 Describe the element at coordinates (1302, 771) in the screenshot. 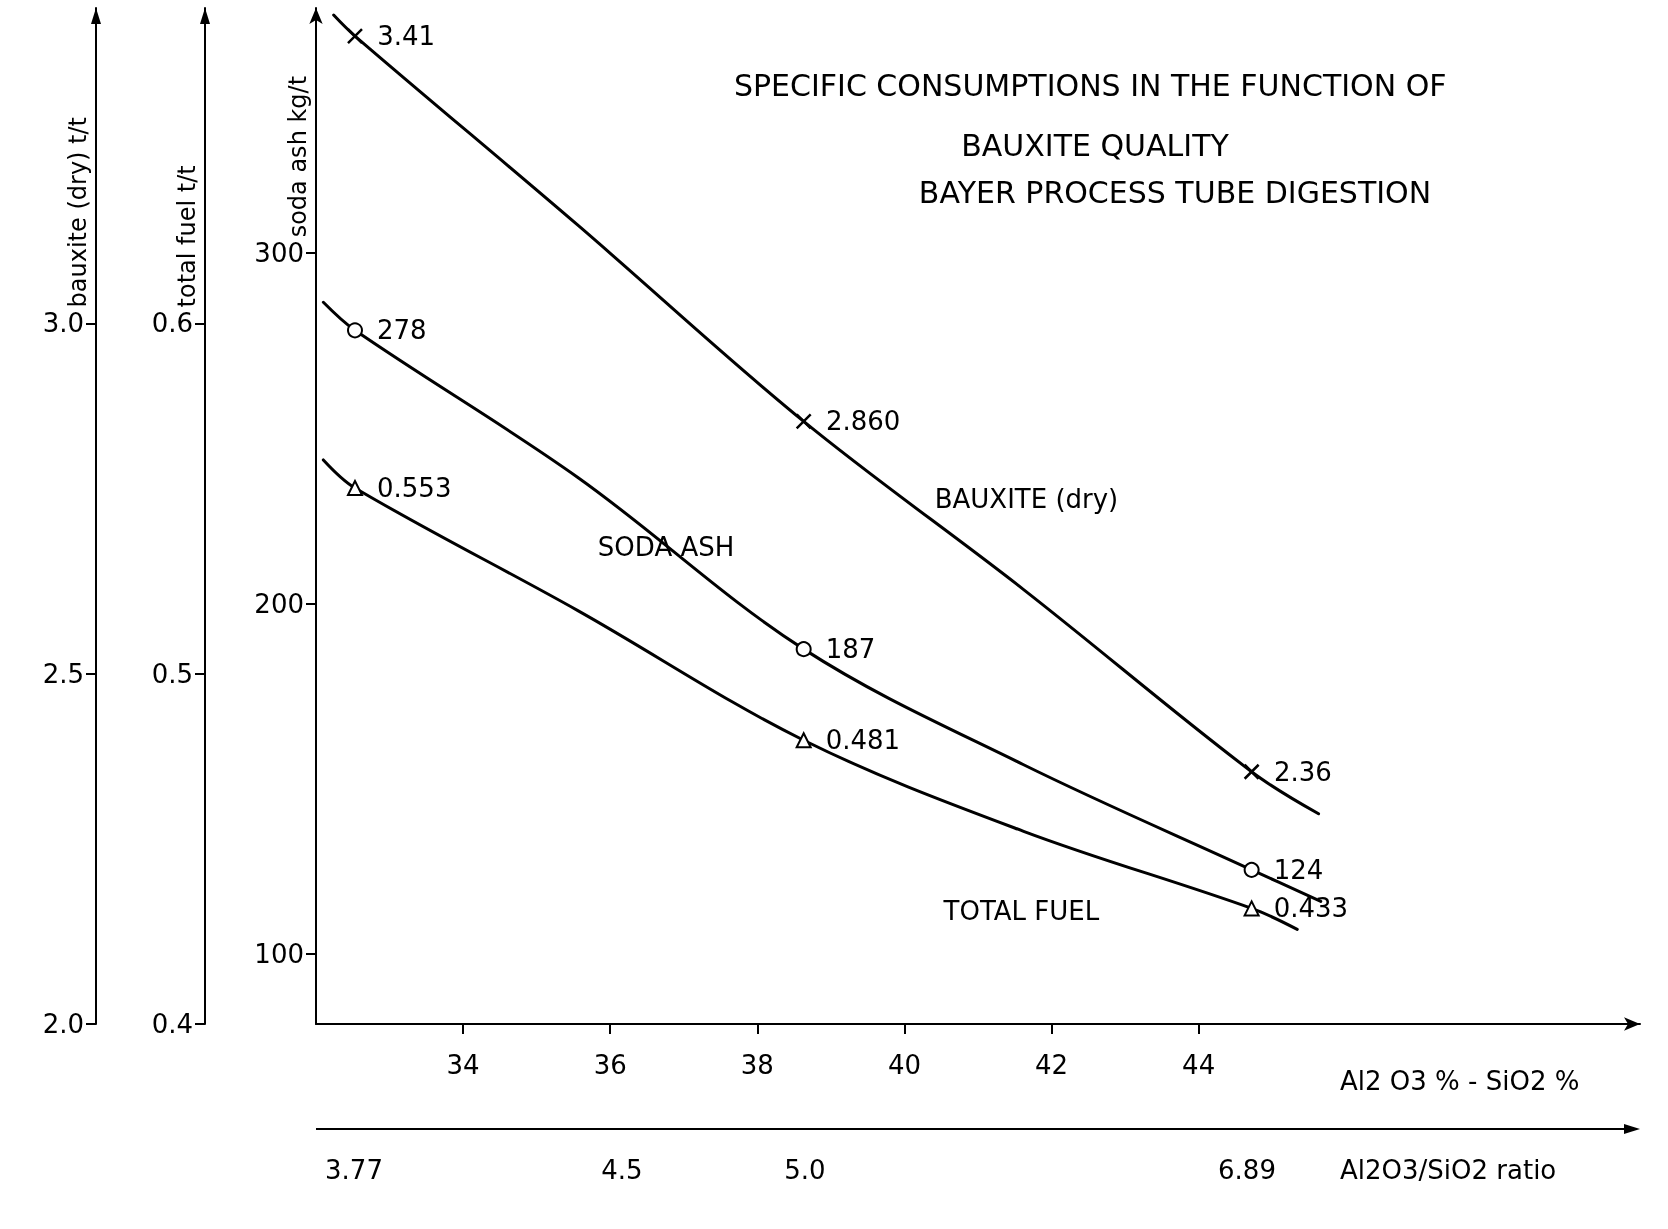

I see `data-label: 2.36` at that location.